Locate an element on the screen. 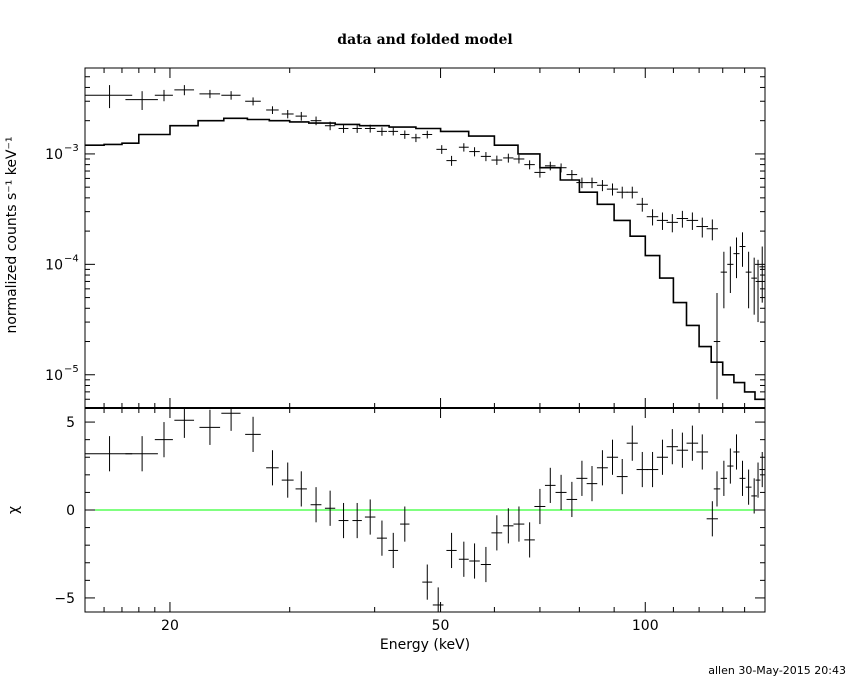 Image resolution: width=850 pixels, height=680 pixels. residual-y-axis-label: χ is located at coordinates (14, 510).